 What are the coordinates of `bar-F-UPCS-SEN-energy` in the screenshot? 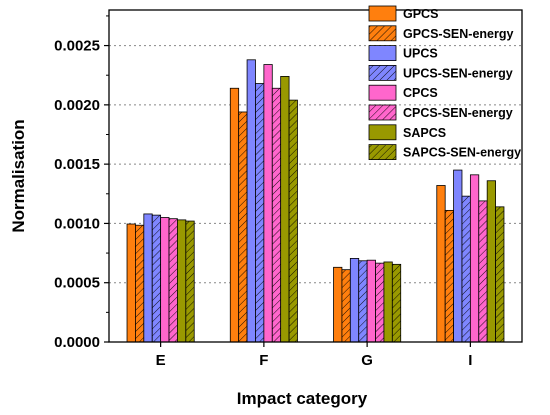 It's located at (260, 213).